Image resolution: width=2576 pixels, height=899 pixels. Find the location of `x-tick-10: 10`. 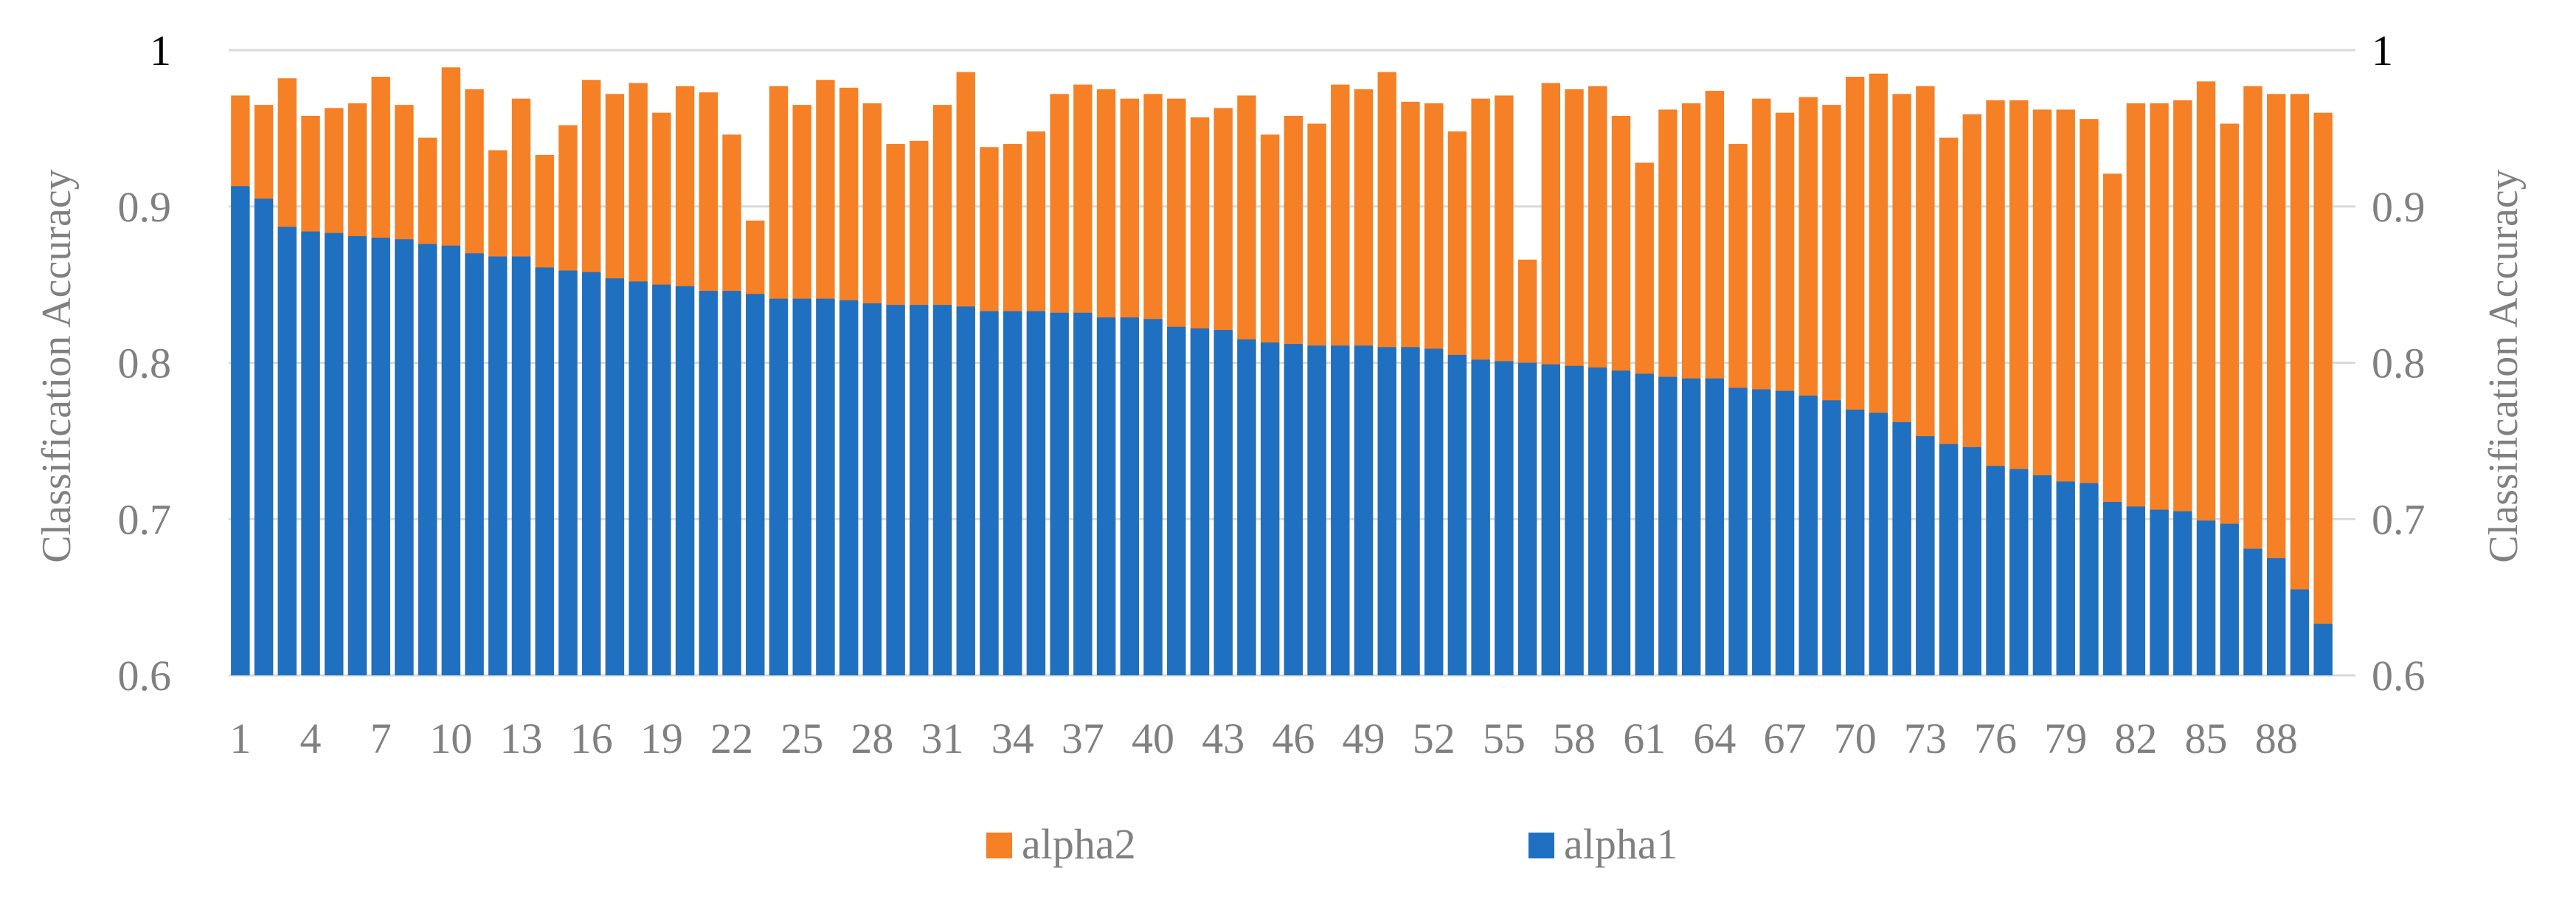

x-tick-10: 10 is located at coordinates (451, 738).